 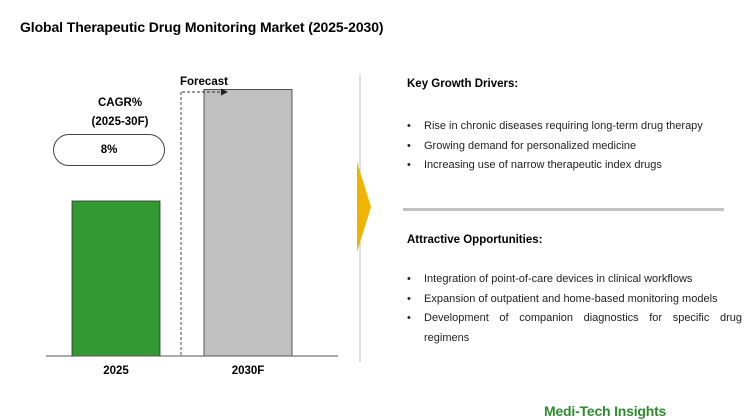 What do you see at coordinates (364, 207) in the screenshot?
I see `chevron-arrow-icon` at bounding box center [364, 207].